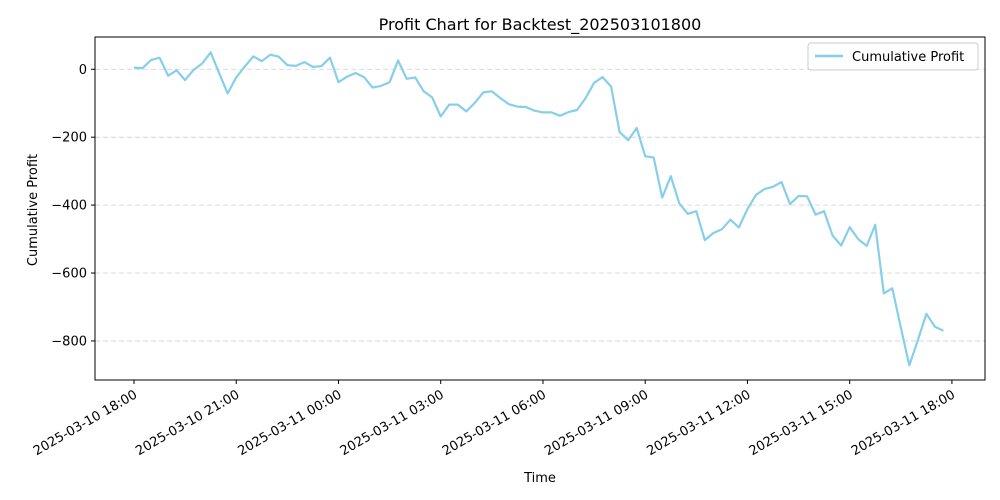 The image size is (1000, 500). What do you see at coordinates (903, 423) in the screenshot?
I see `x-tick-label: 2025-03-11 18:00` at bounding box center [903, 423].